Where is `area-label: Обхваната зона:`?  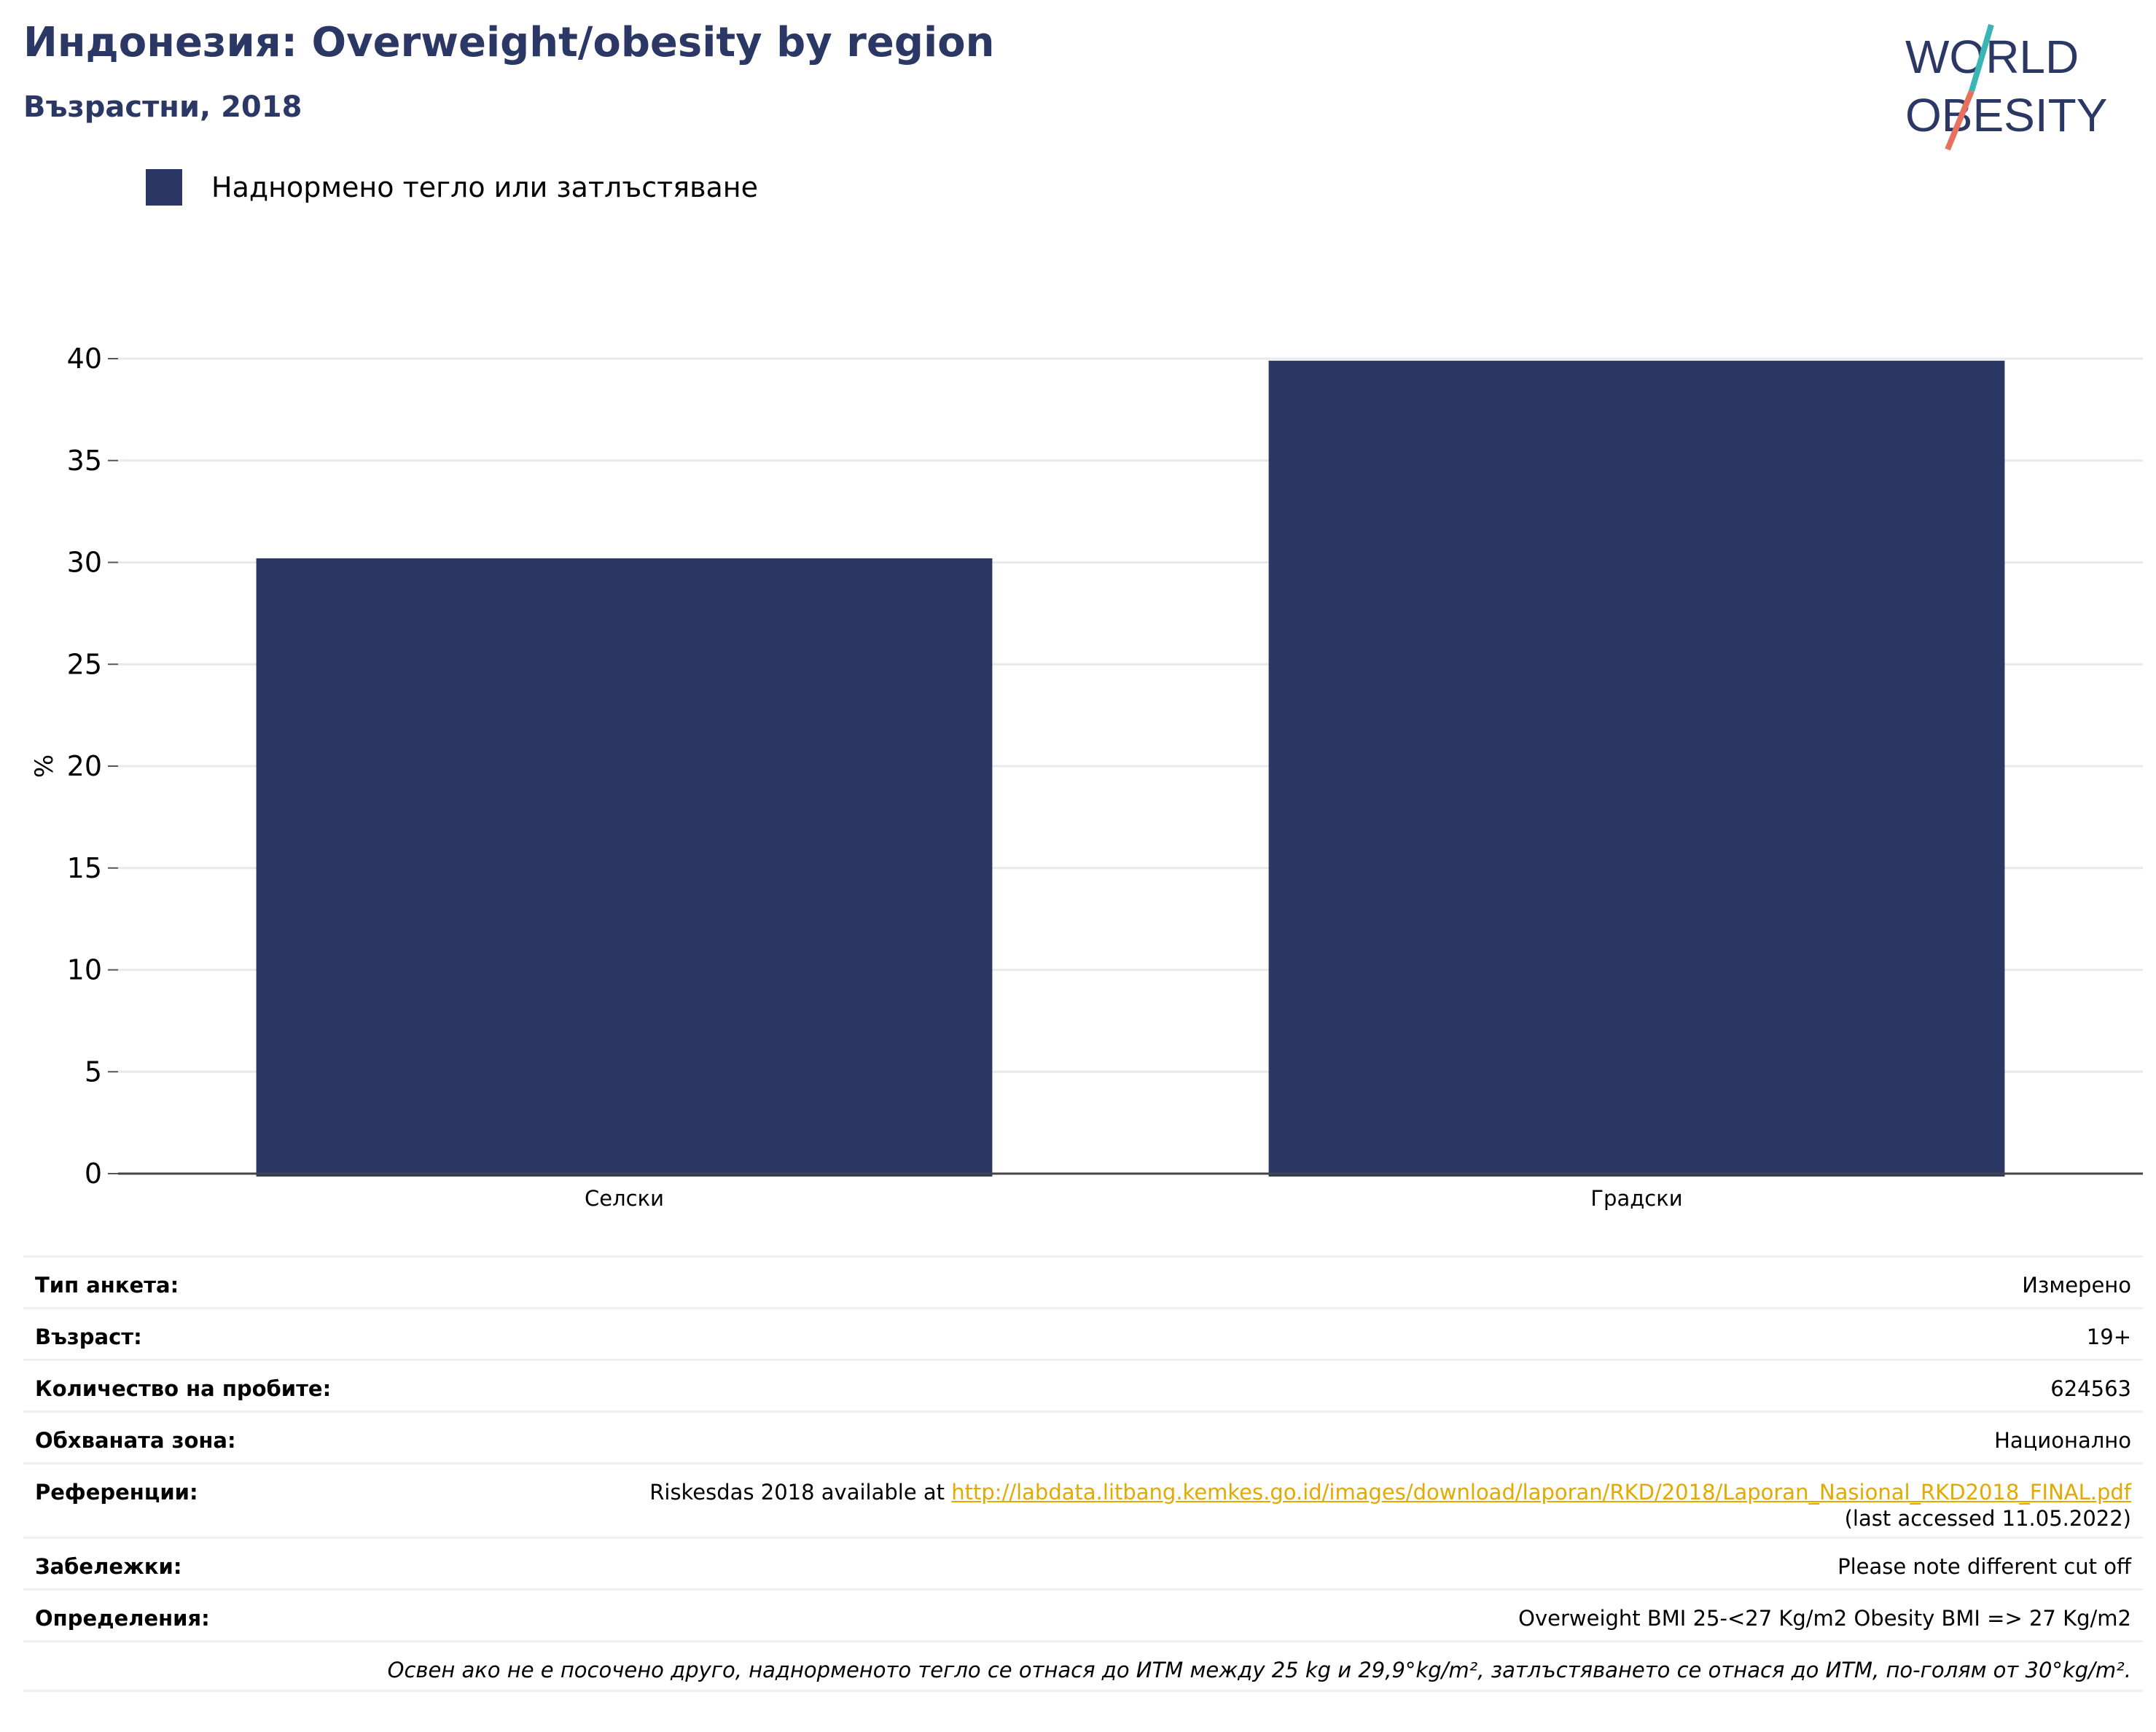
area-label: Обхваната зона: is located at coordinates (136, 1440).